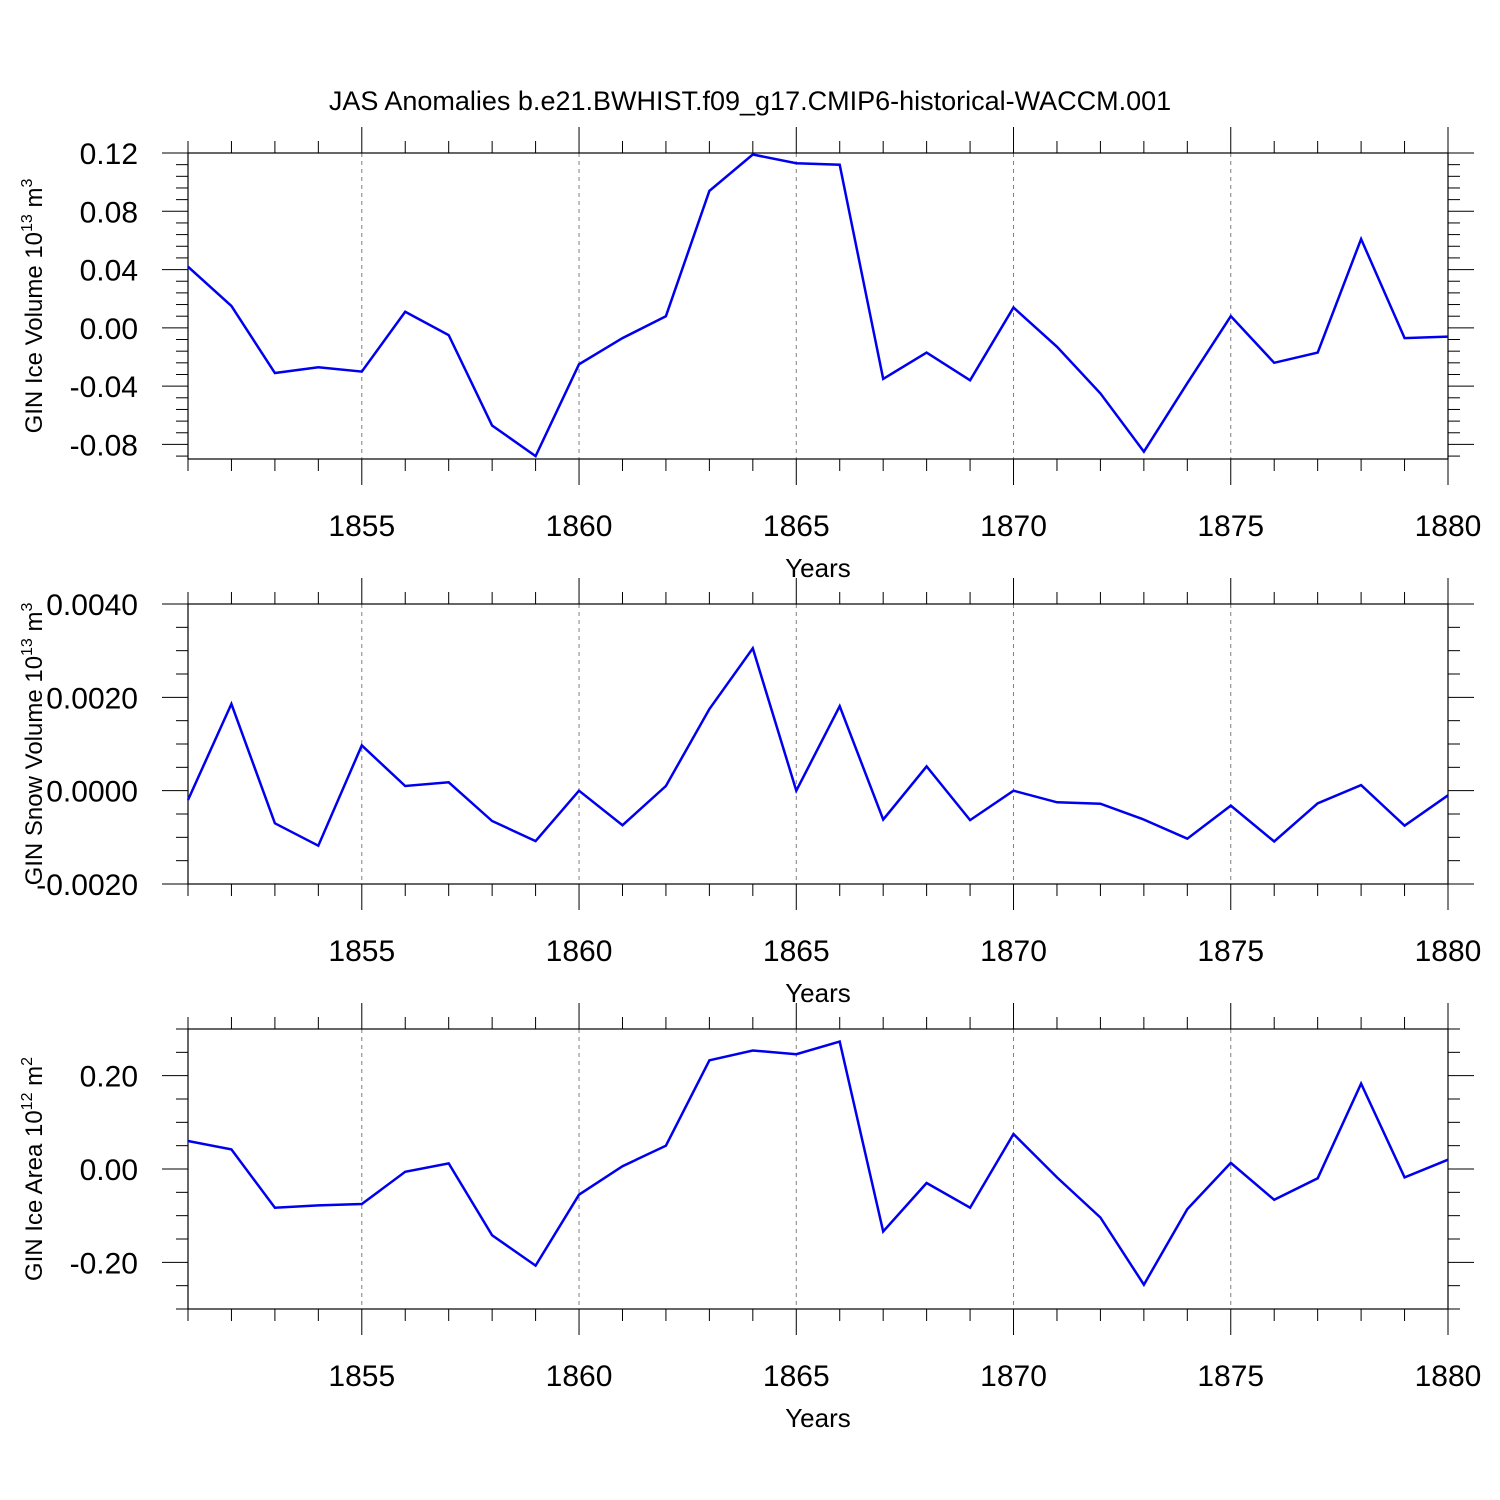  Describe the element at coordinates (104, 387) in the screenshot. I see `y-tick-label: -0.04` at that location.